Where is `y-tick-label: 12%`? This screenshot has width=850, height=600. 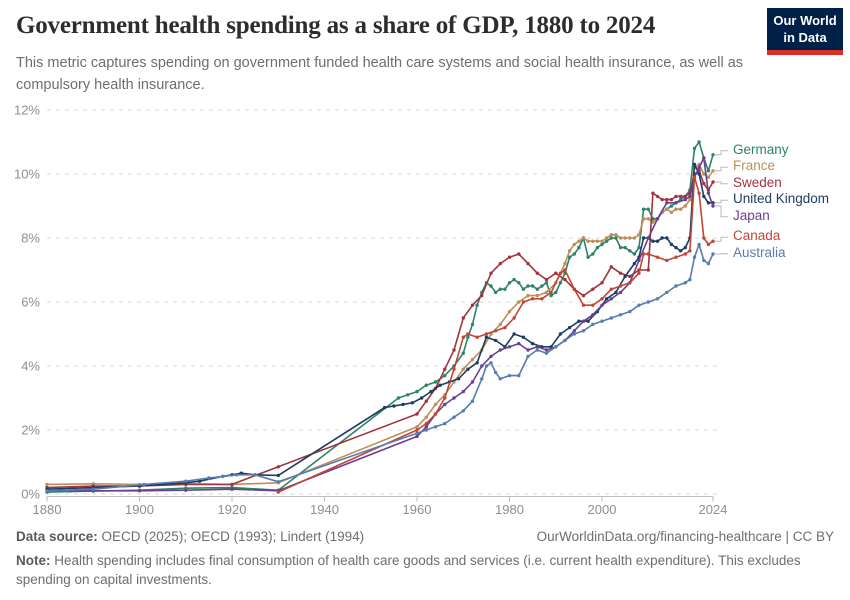 y-tick-label: 12% is located at coordinates (27, 110).